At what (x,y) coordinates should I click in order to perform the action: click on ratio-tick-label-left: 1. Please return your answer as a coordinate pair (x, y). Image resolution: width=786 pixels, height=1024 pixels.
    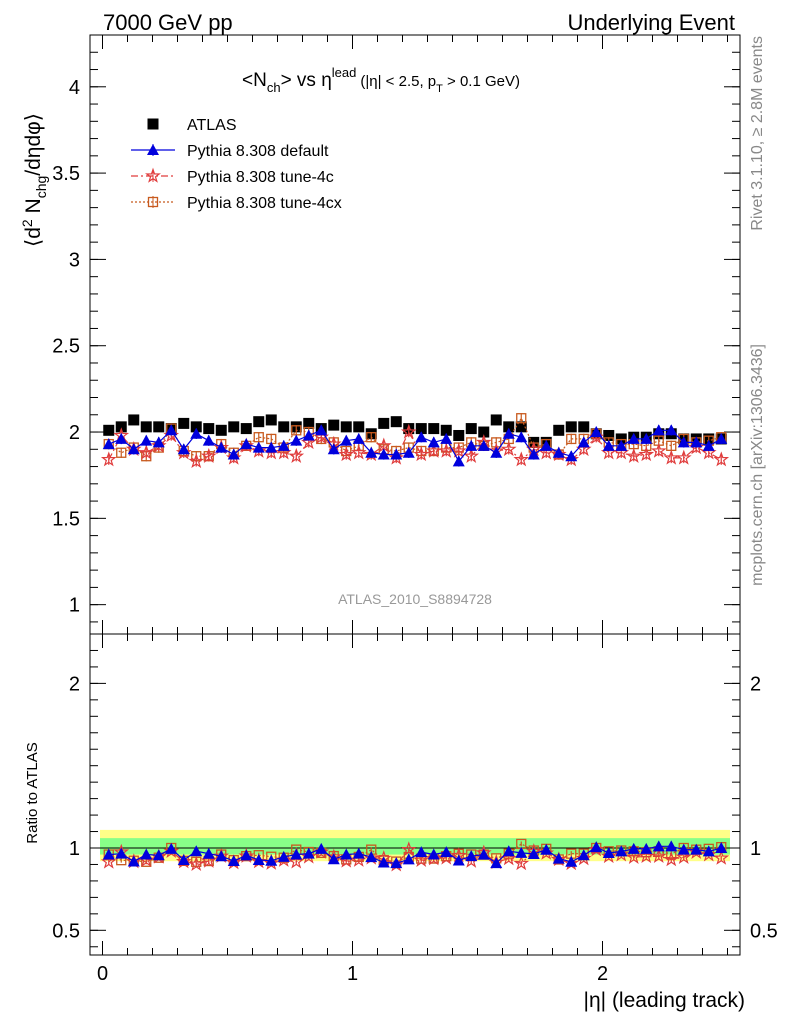
    Looking at the image, I should click on (74, 849).